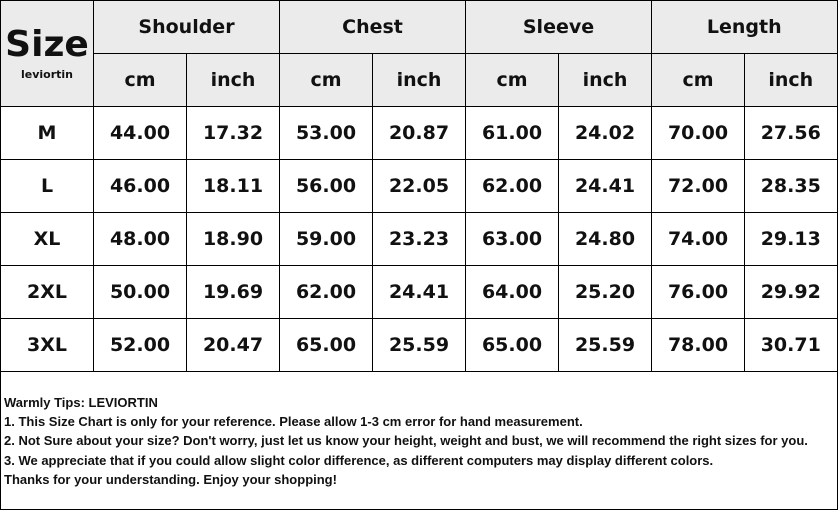 The image size is (838, 510). What do you see at coordinates (791, 239) in the screenshot?
I see `value-cell: 29.13` at bounding box center [791, 239].